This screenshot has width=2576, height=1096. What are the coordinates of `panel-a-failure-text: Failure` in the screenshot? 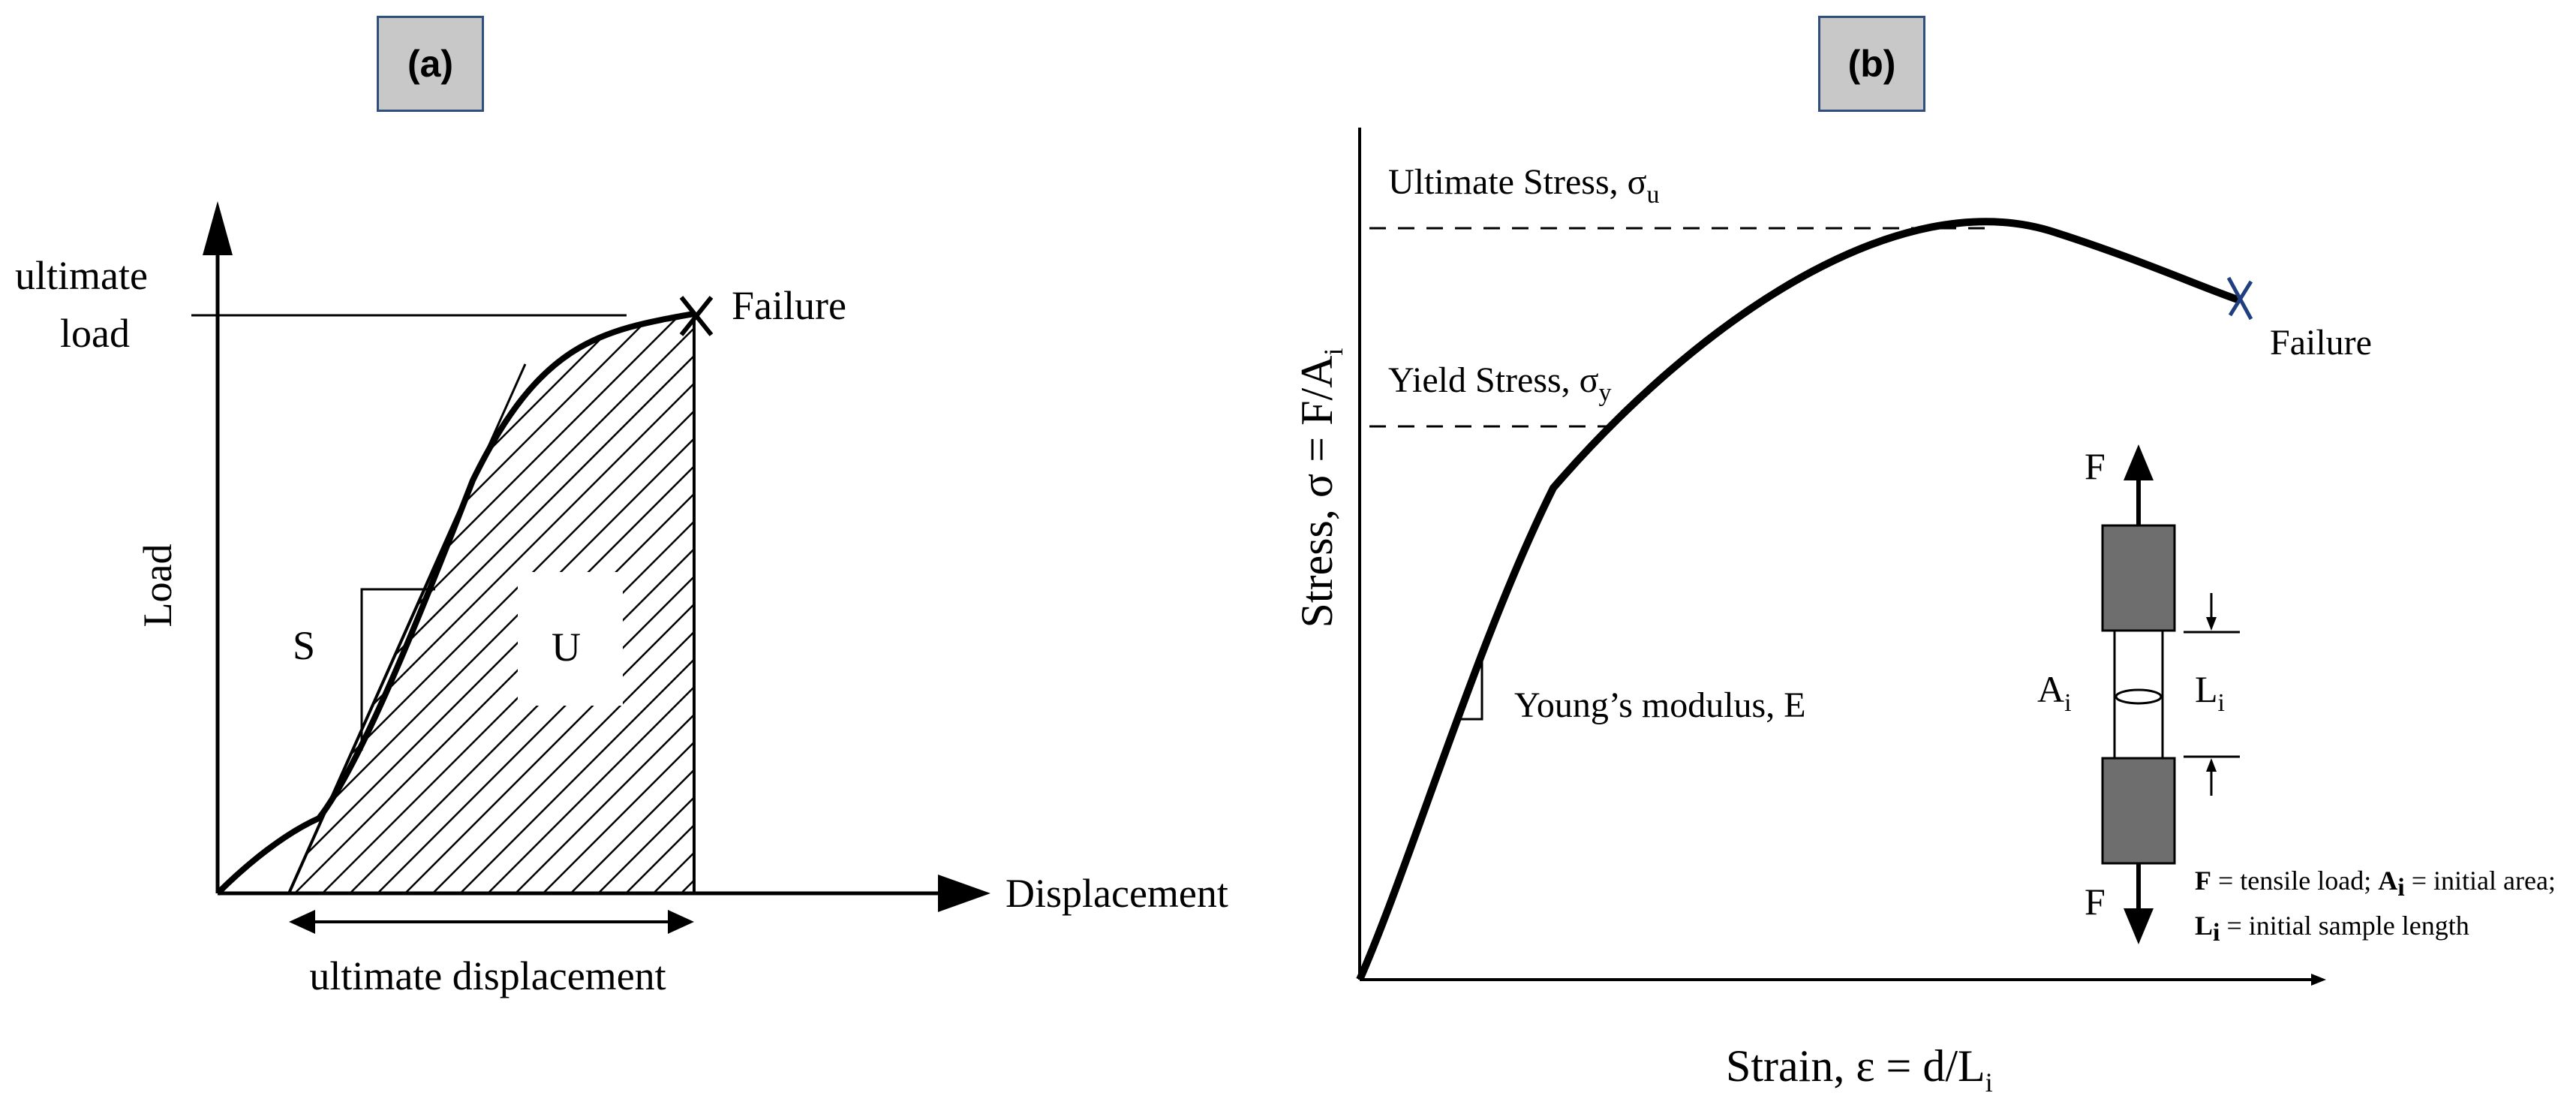 It's located at (789, 306).